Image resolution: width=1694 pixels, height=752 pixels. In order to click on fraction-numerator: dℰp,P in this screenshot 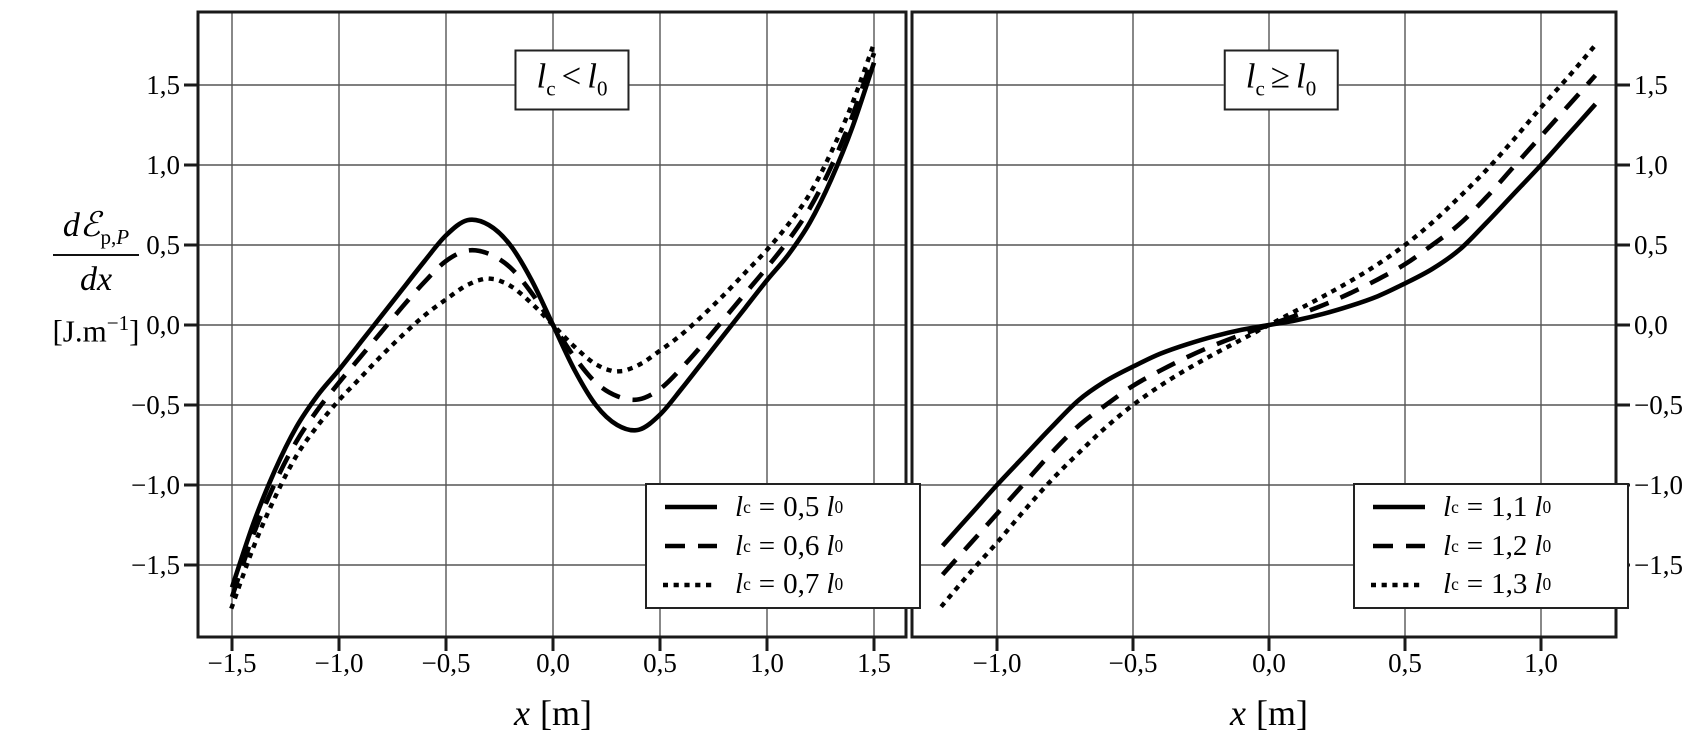, I will do `click(96, 231)`.